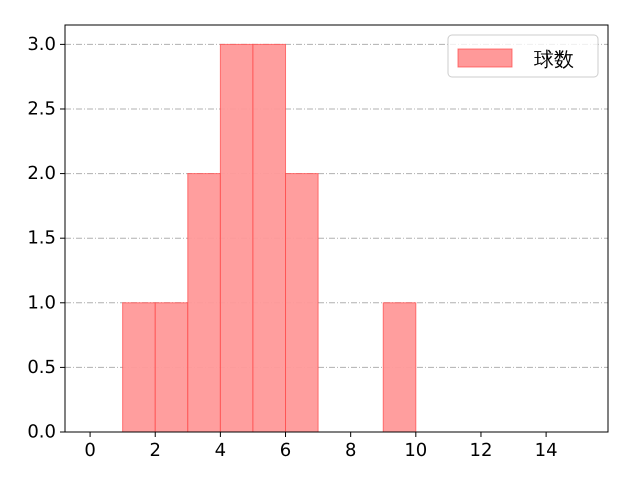 The width and height of the screenshot is (640, 480). I want to click on y-tick-label: 0.0, so click(41, 432).